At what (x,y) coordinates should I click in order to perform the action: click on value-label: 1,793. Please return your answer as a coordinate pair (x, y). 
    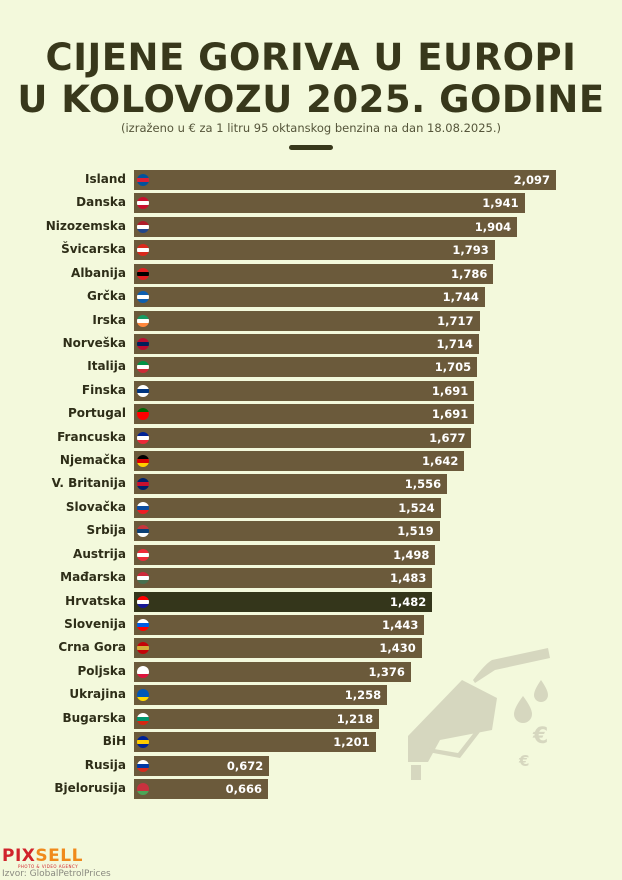
    Looking at the image, I should click on (470, 250).